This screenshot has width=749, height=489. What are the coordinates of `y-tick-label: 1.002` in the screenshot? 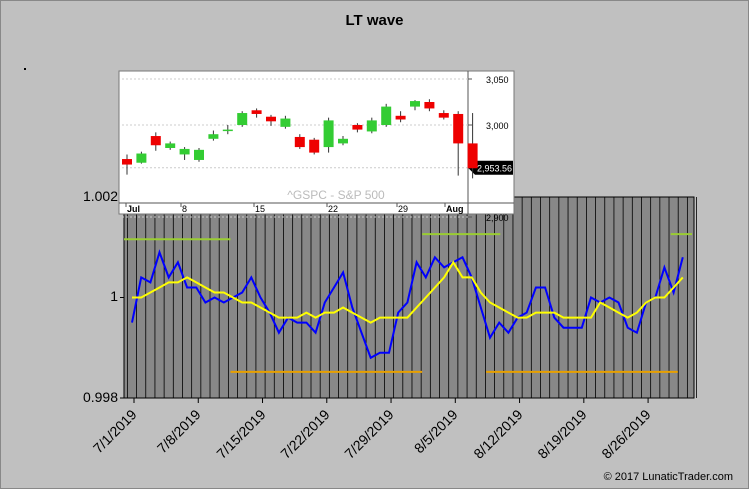 It's located at (100, 196).